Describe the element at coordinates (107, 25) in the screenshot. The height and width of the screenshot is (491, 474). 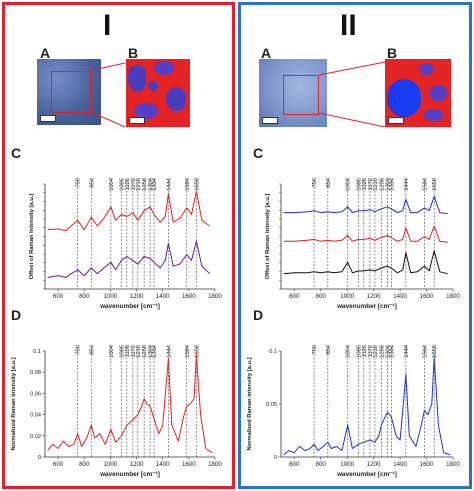
I see `panel-I-title: I` at that location.